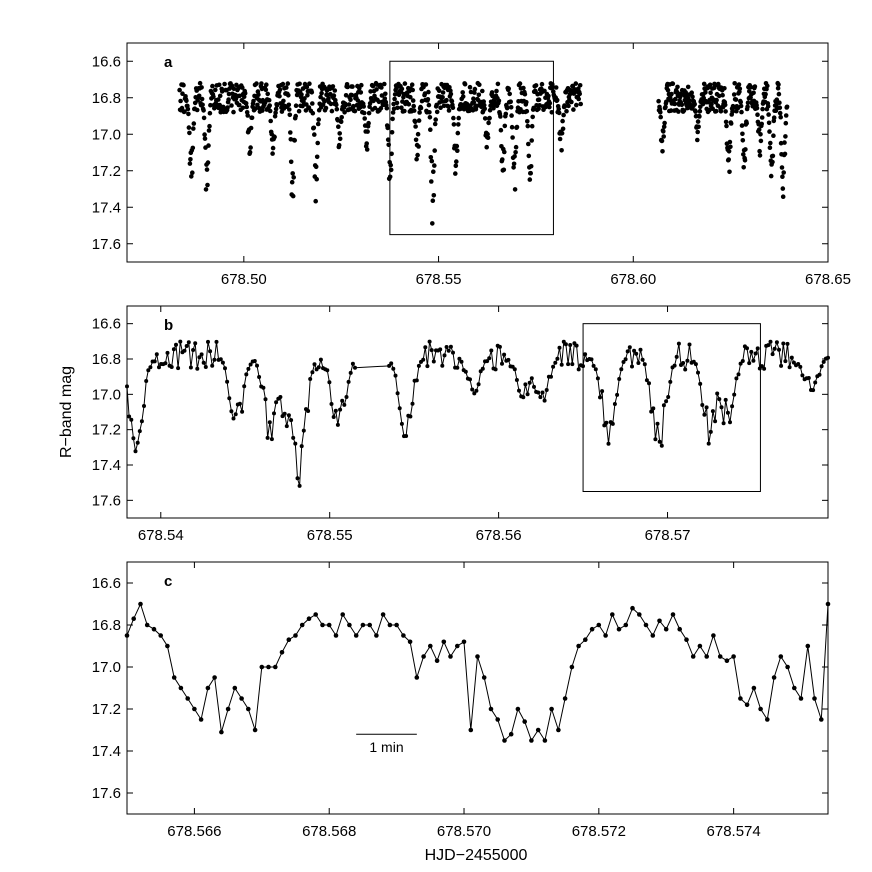  What do you see at coordinates (106, 324) in the screenshot?
I see `y-tick-label: 16.6` at bounding box center [106, 324].